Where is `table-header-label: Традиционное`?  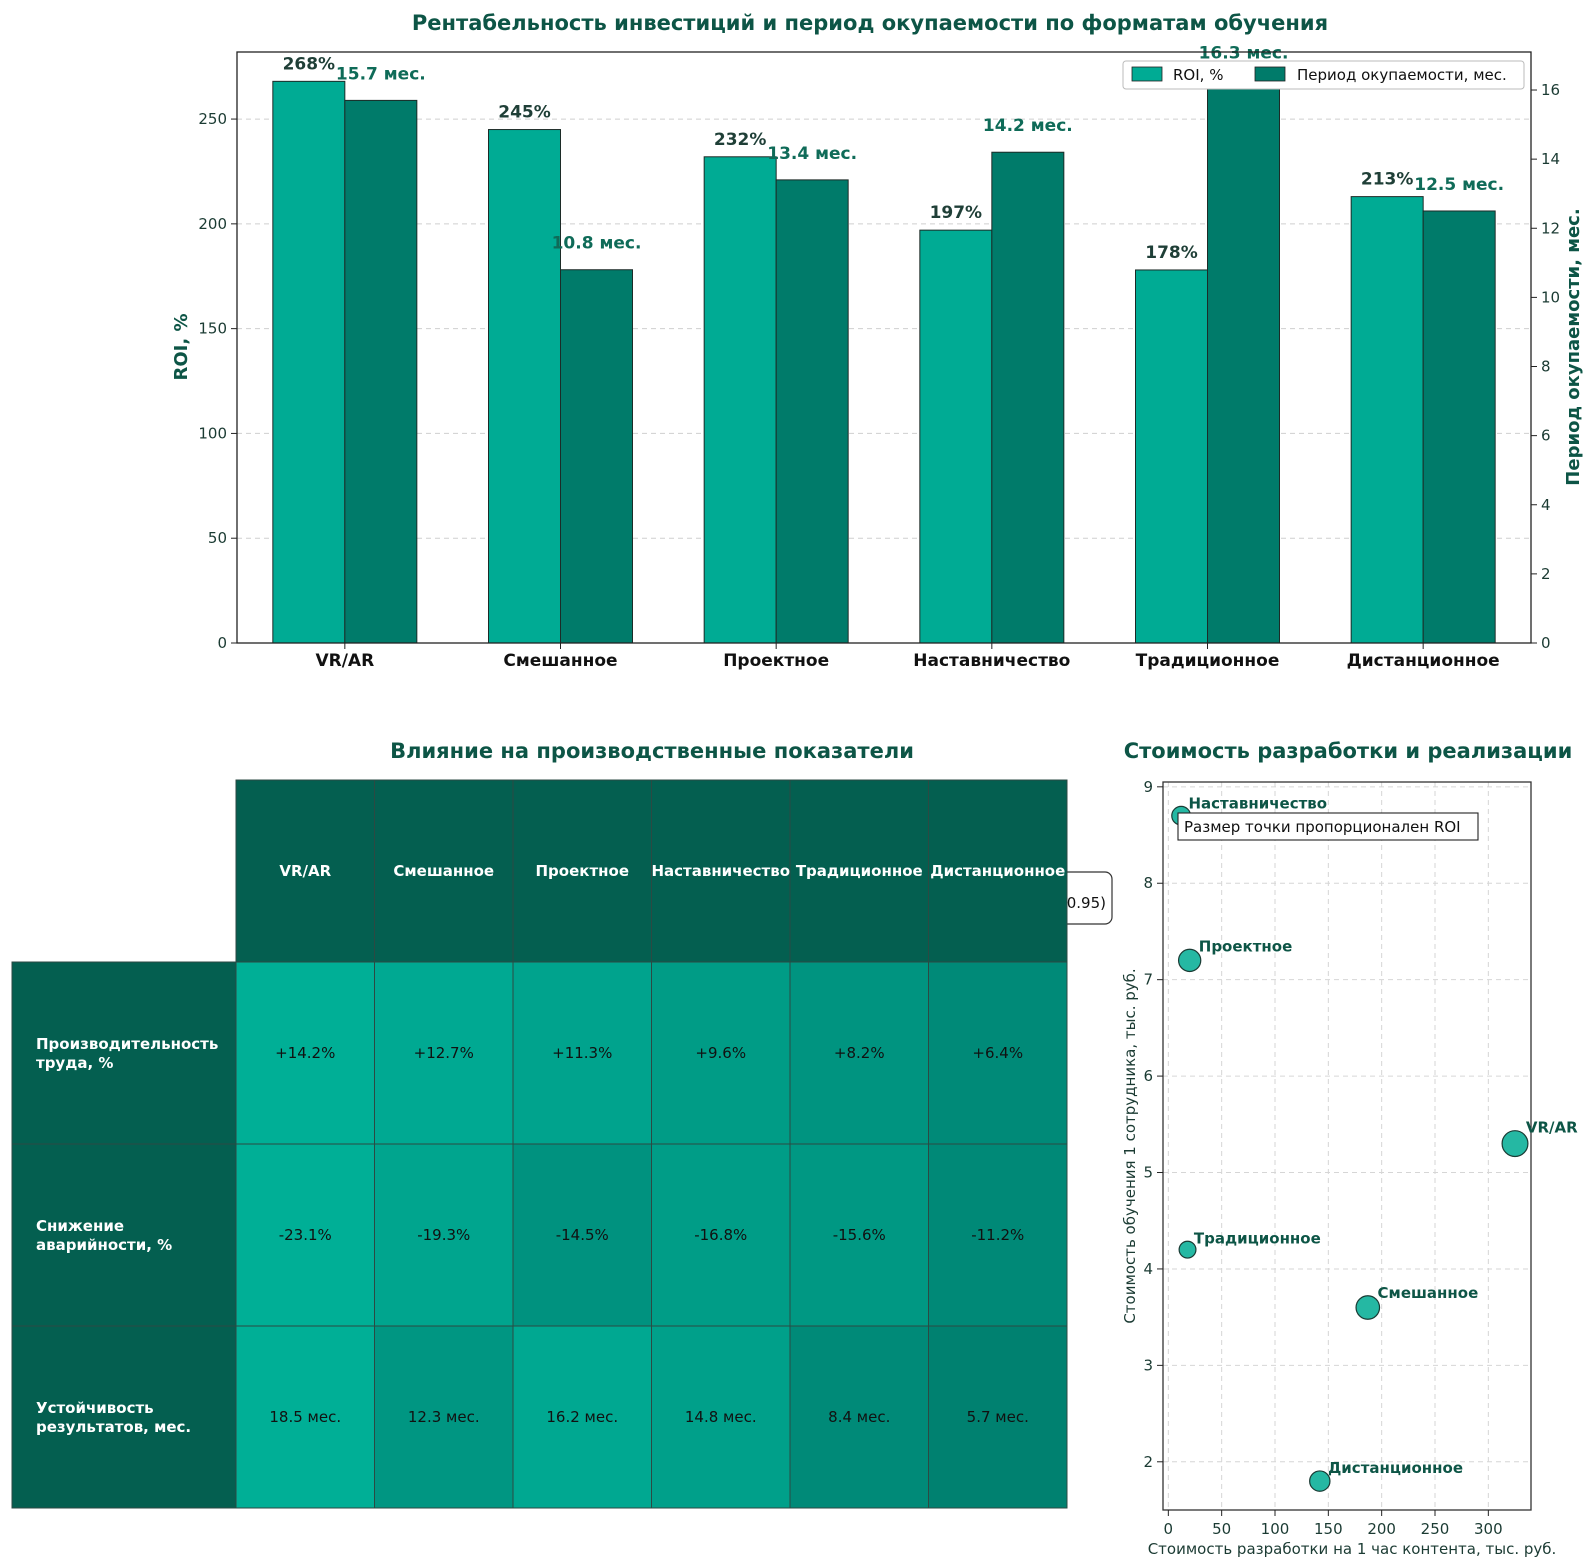 table-header-label: Традиционное is located at coordinates (859, 871).